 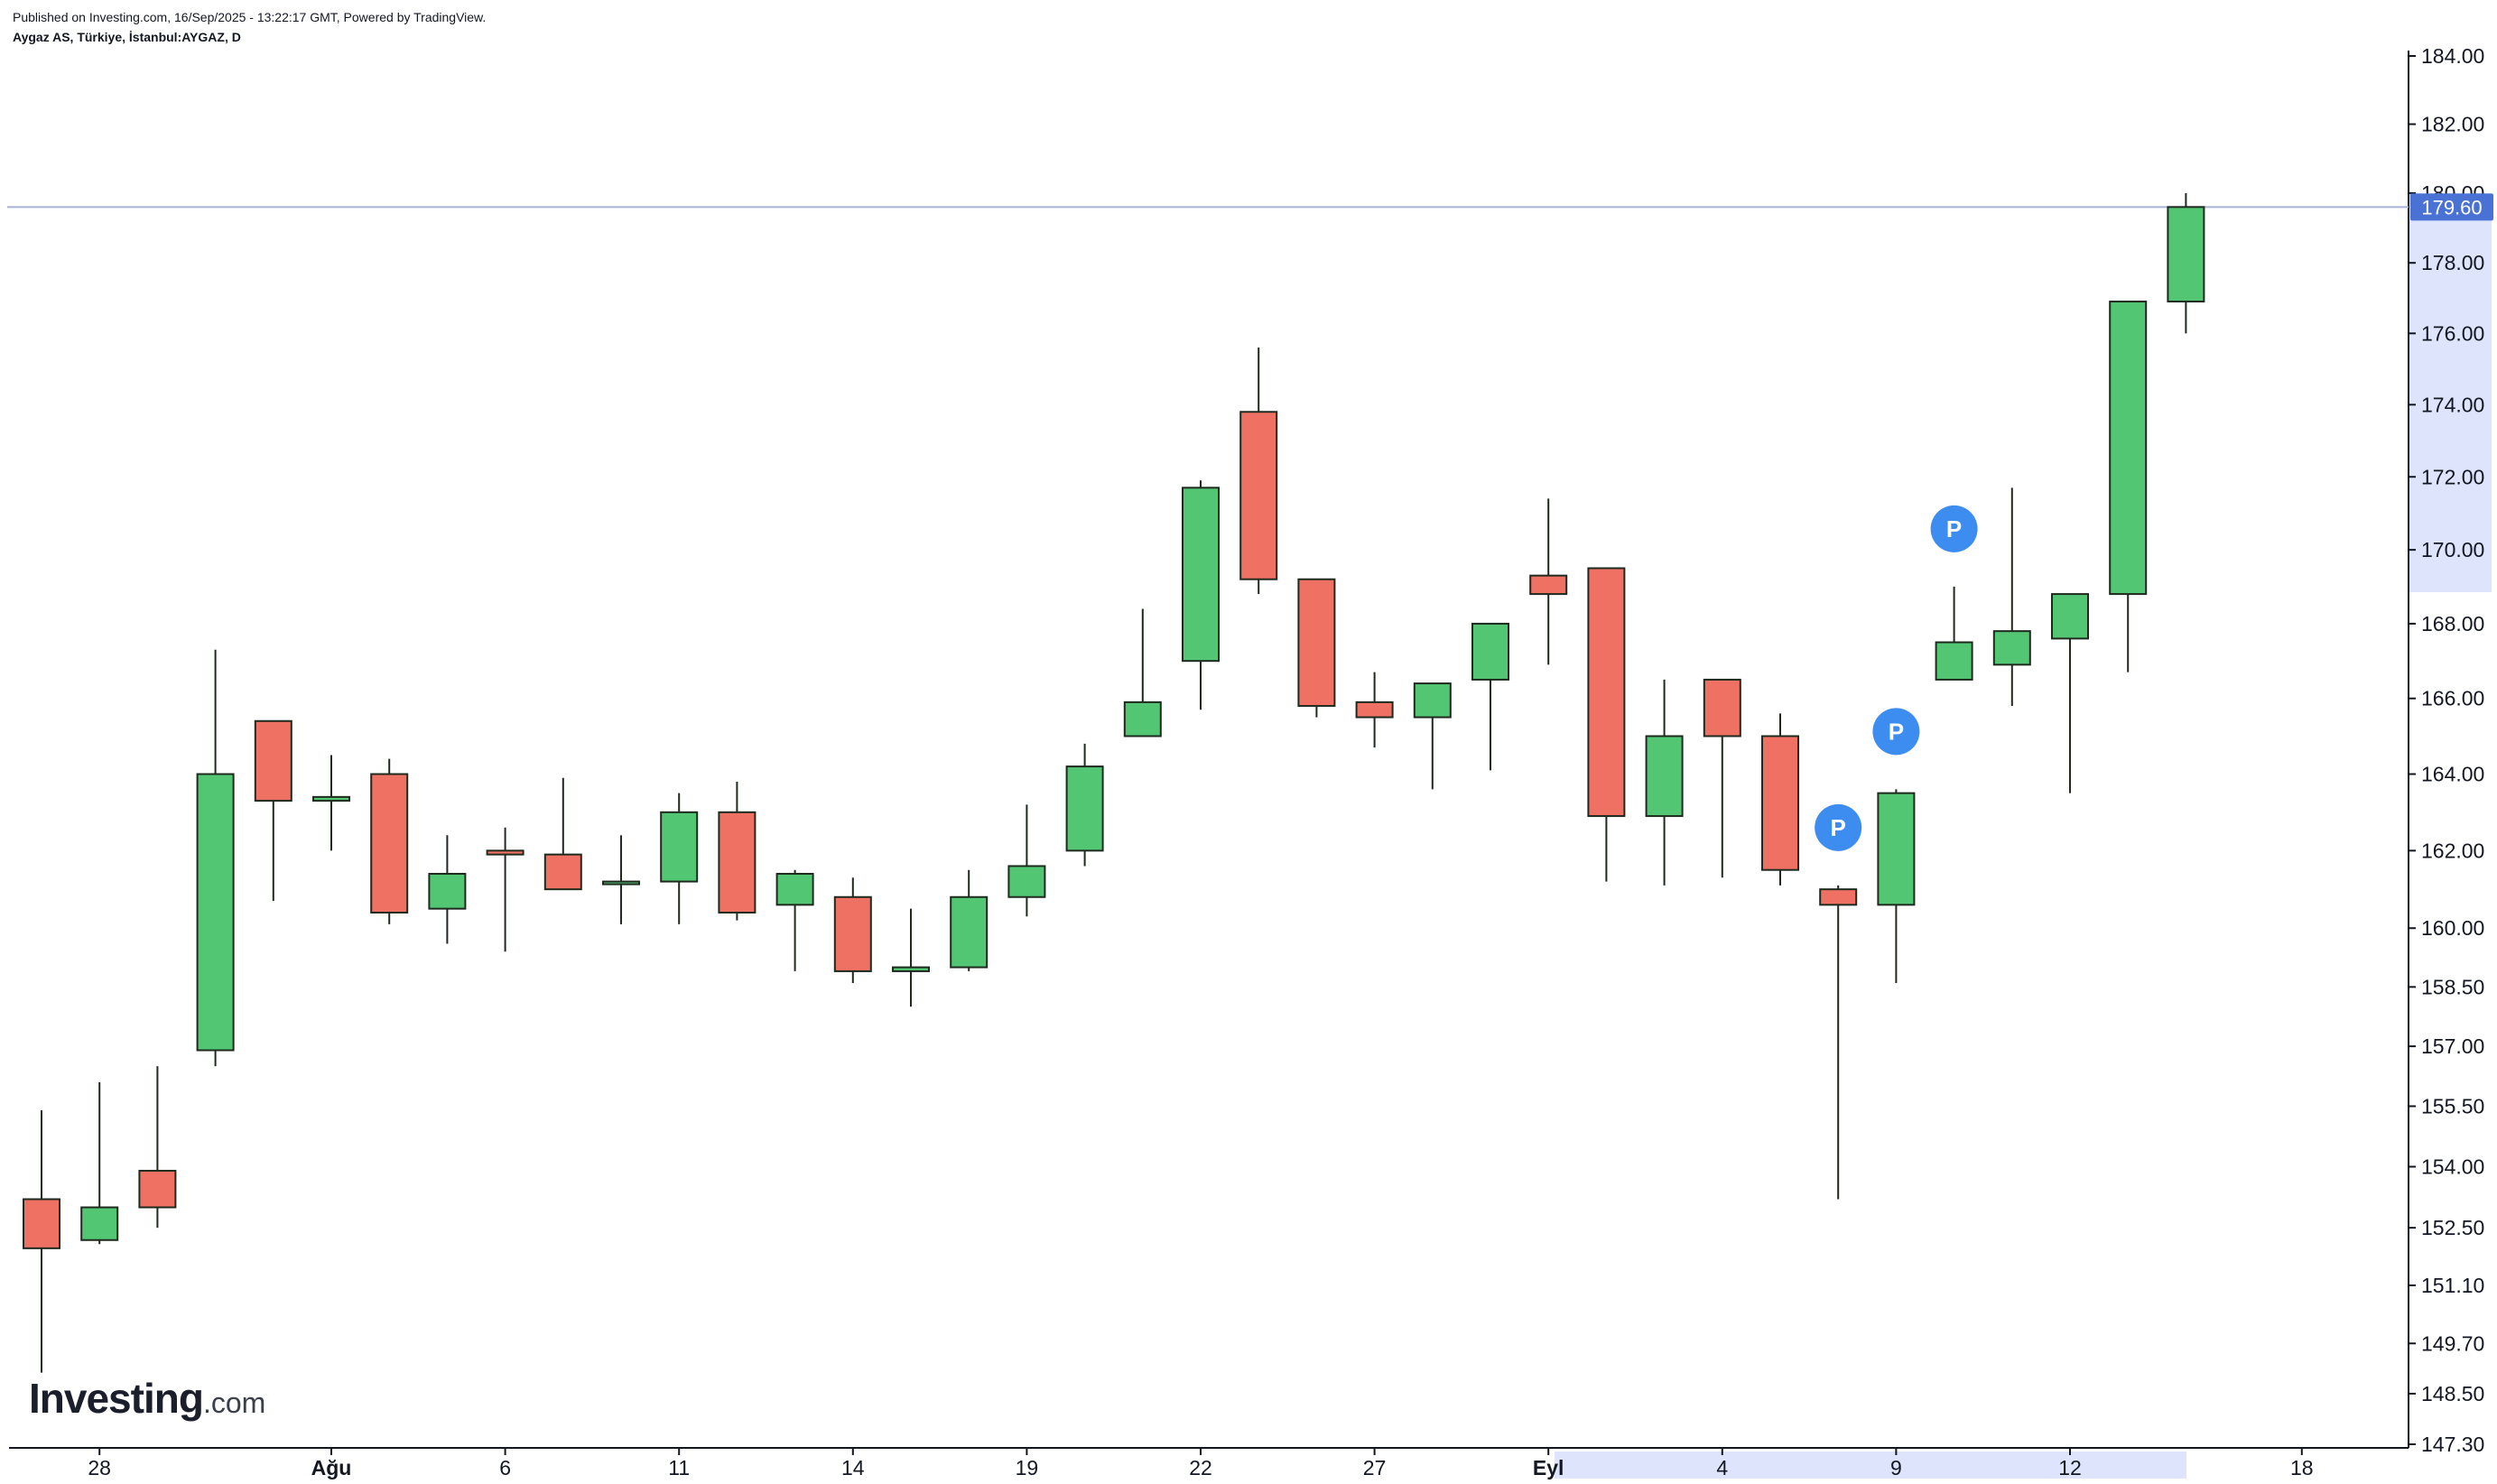 What do you see at coordinates (2452, 1394) in the screenshot?
I see `y-tick-label: 148.50` at bounding box center [2452, 1394].